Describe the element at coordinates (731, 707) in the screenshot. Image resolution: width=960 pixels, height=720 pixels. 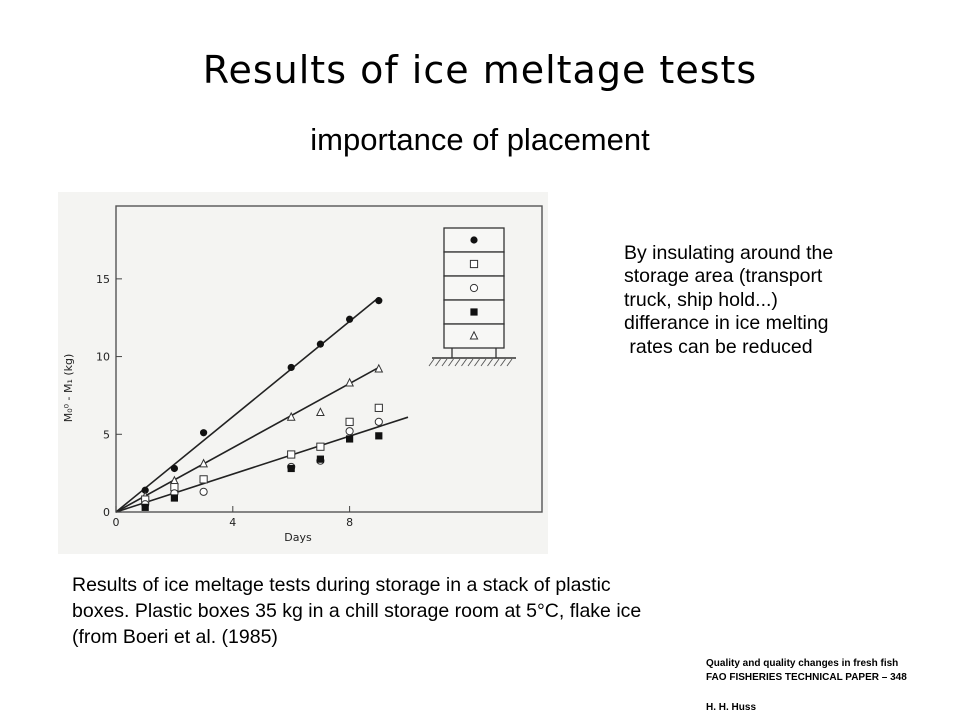
I see `reference-author: H. H. Huss` at that location.